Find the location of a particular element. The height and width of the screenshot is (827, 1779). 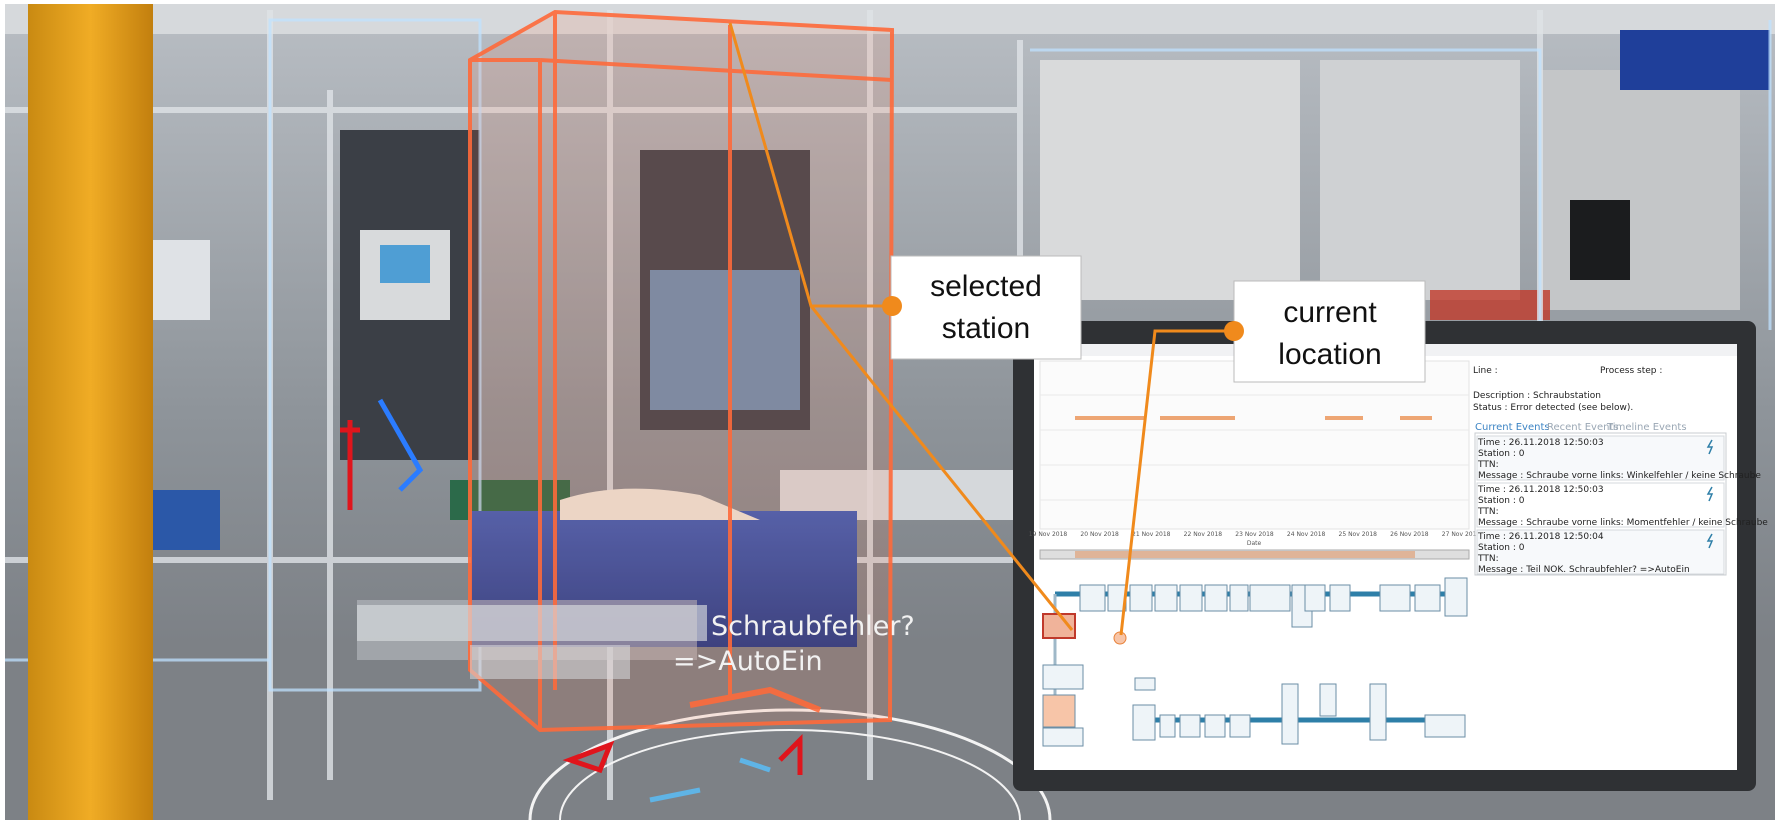

callout-current-location: current location is located at coordinates (1325, 331).